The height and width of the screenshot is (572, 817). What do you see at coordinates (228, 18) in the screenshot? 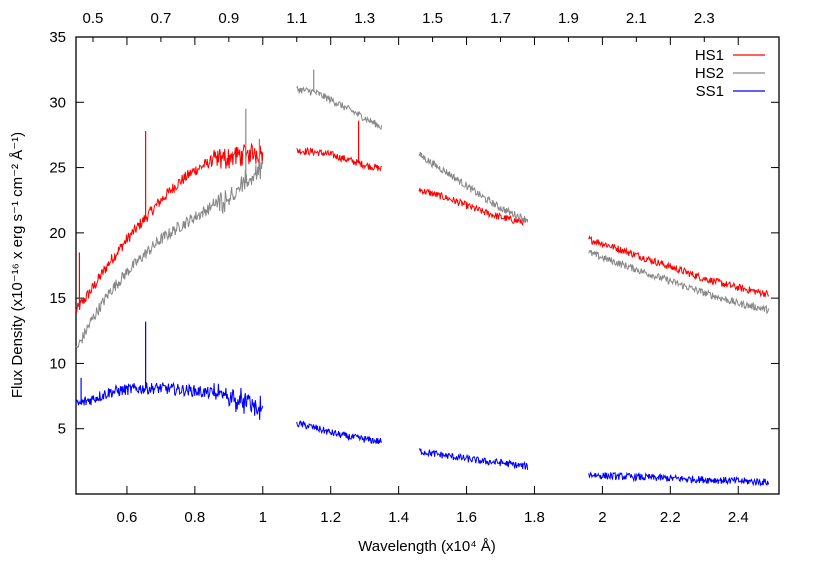
I see `x2-tick-label: 0.9` at bounding box center [228, 18].